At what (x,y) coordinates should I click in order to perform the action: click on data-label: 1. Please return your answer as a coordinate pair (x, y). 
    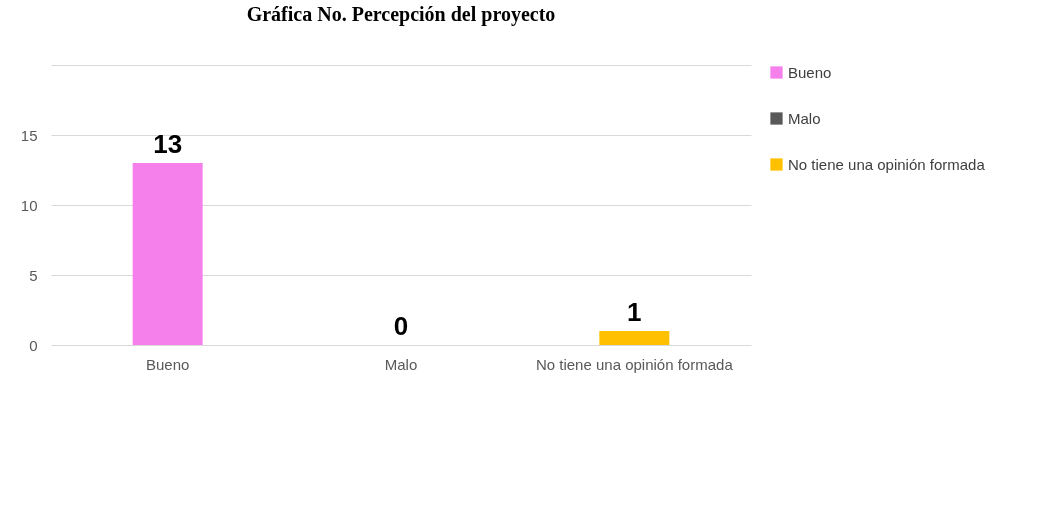
    Looking at the image, I should click on (634, 312).